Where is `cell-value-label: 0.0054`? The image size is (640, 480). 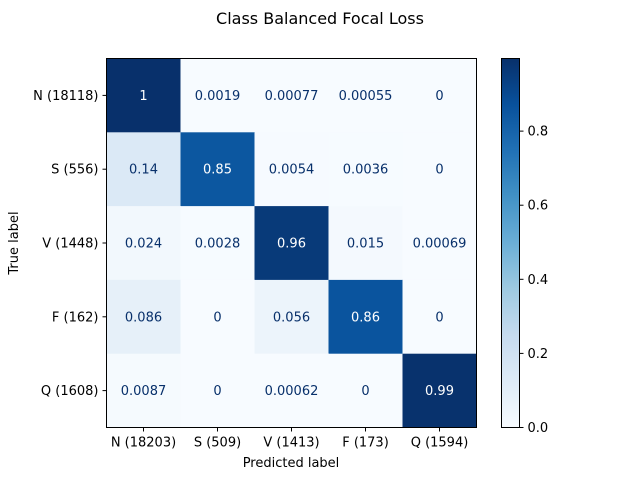 cell-value-label: 0.0054 is located at coordinates (292, 170).